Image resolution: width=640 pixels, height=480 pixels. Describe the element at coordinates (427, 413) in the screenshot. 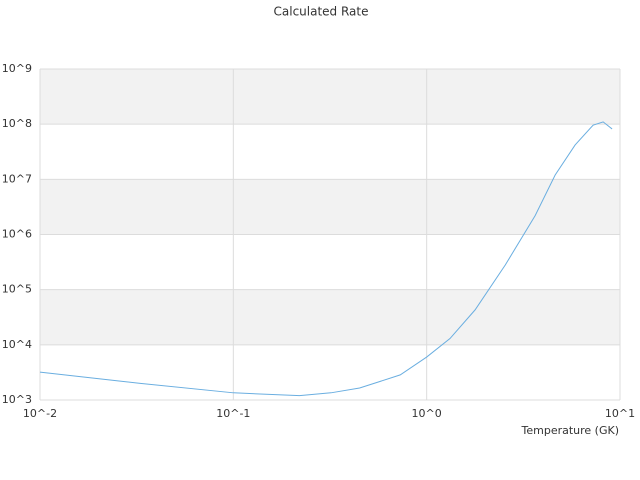

I see `x-tick-label: 10^0` at that location.